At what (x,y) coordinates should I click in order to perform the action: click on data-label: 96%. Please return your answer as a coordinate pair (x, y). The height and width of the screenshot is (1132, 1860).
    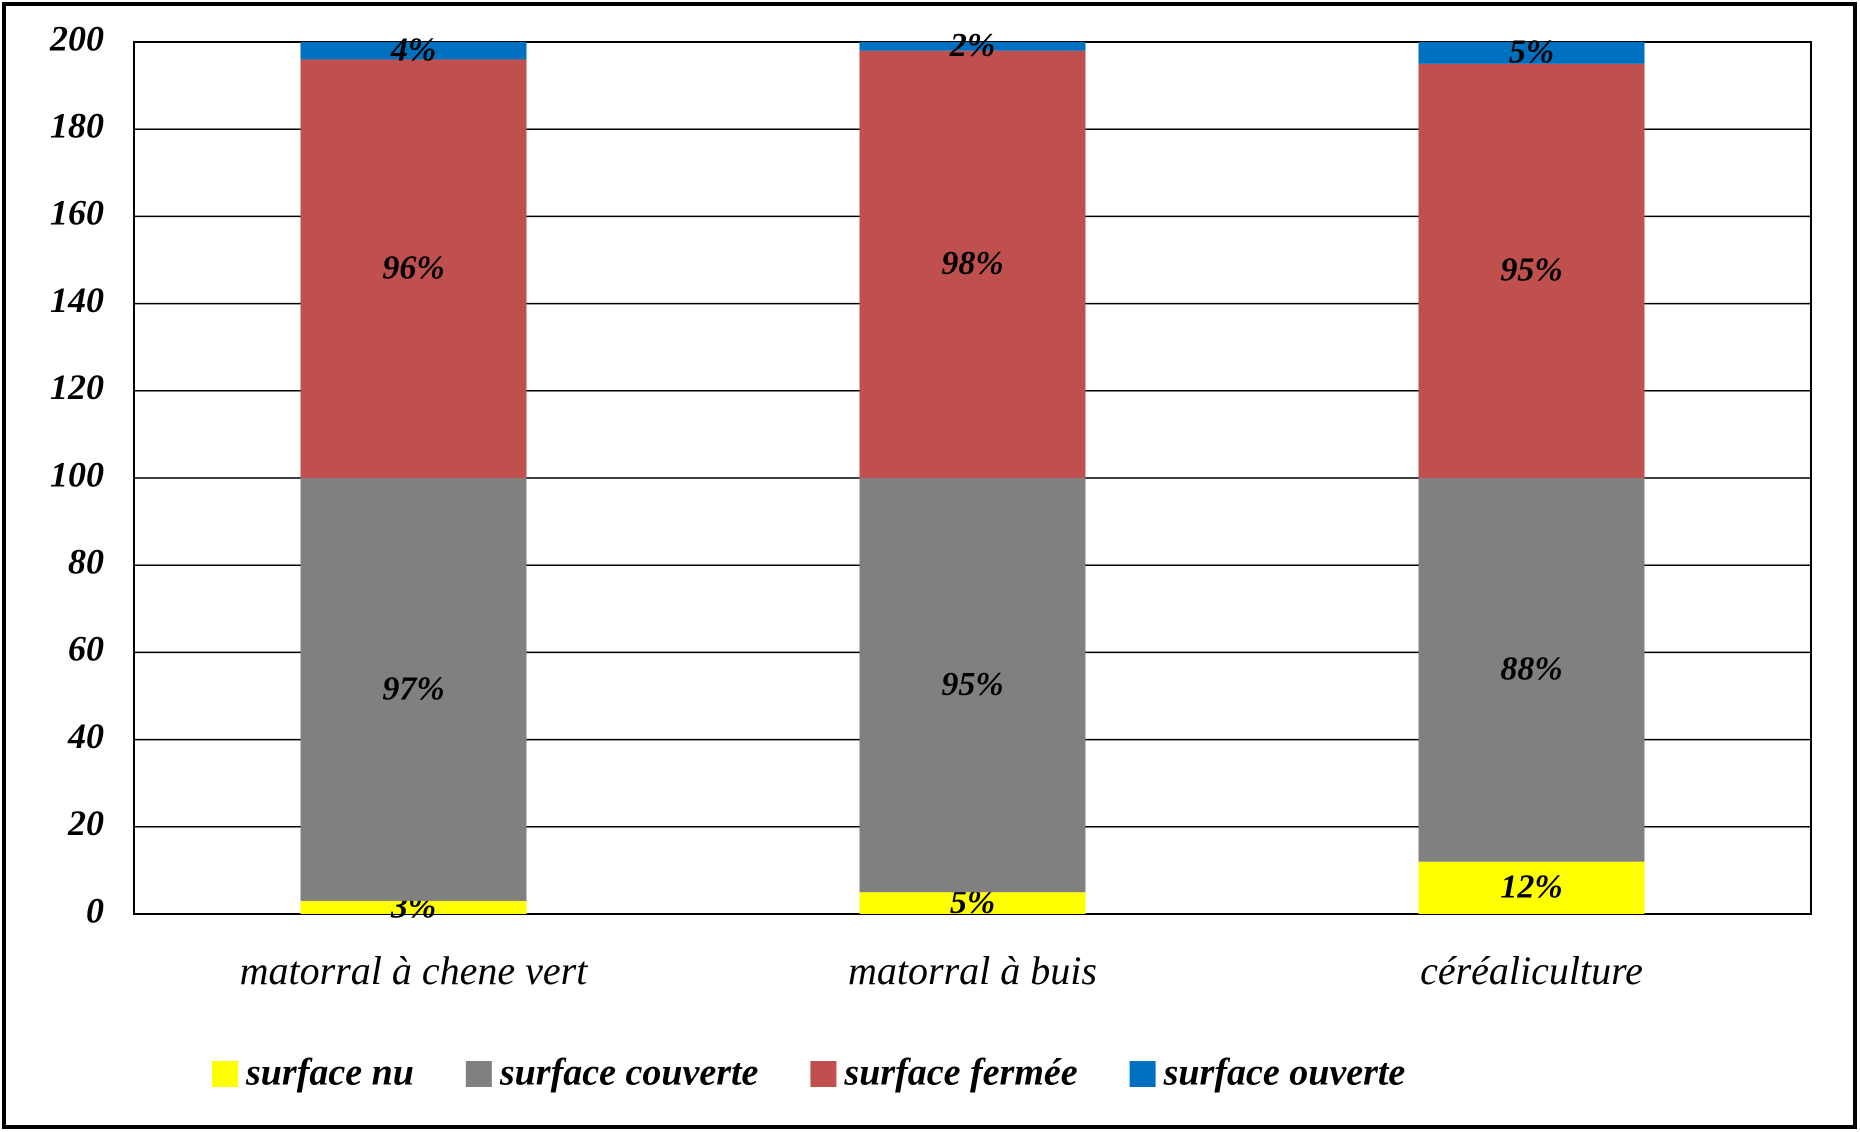
    Looking at the image, I should click on (413, 268).